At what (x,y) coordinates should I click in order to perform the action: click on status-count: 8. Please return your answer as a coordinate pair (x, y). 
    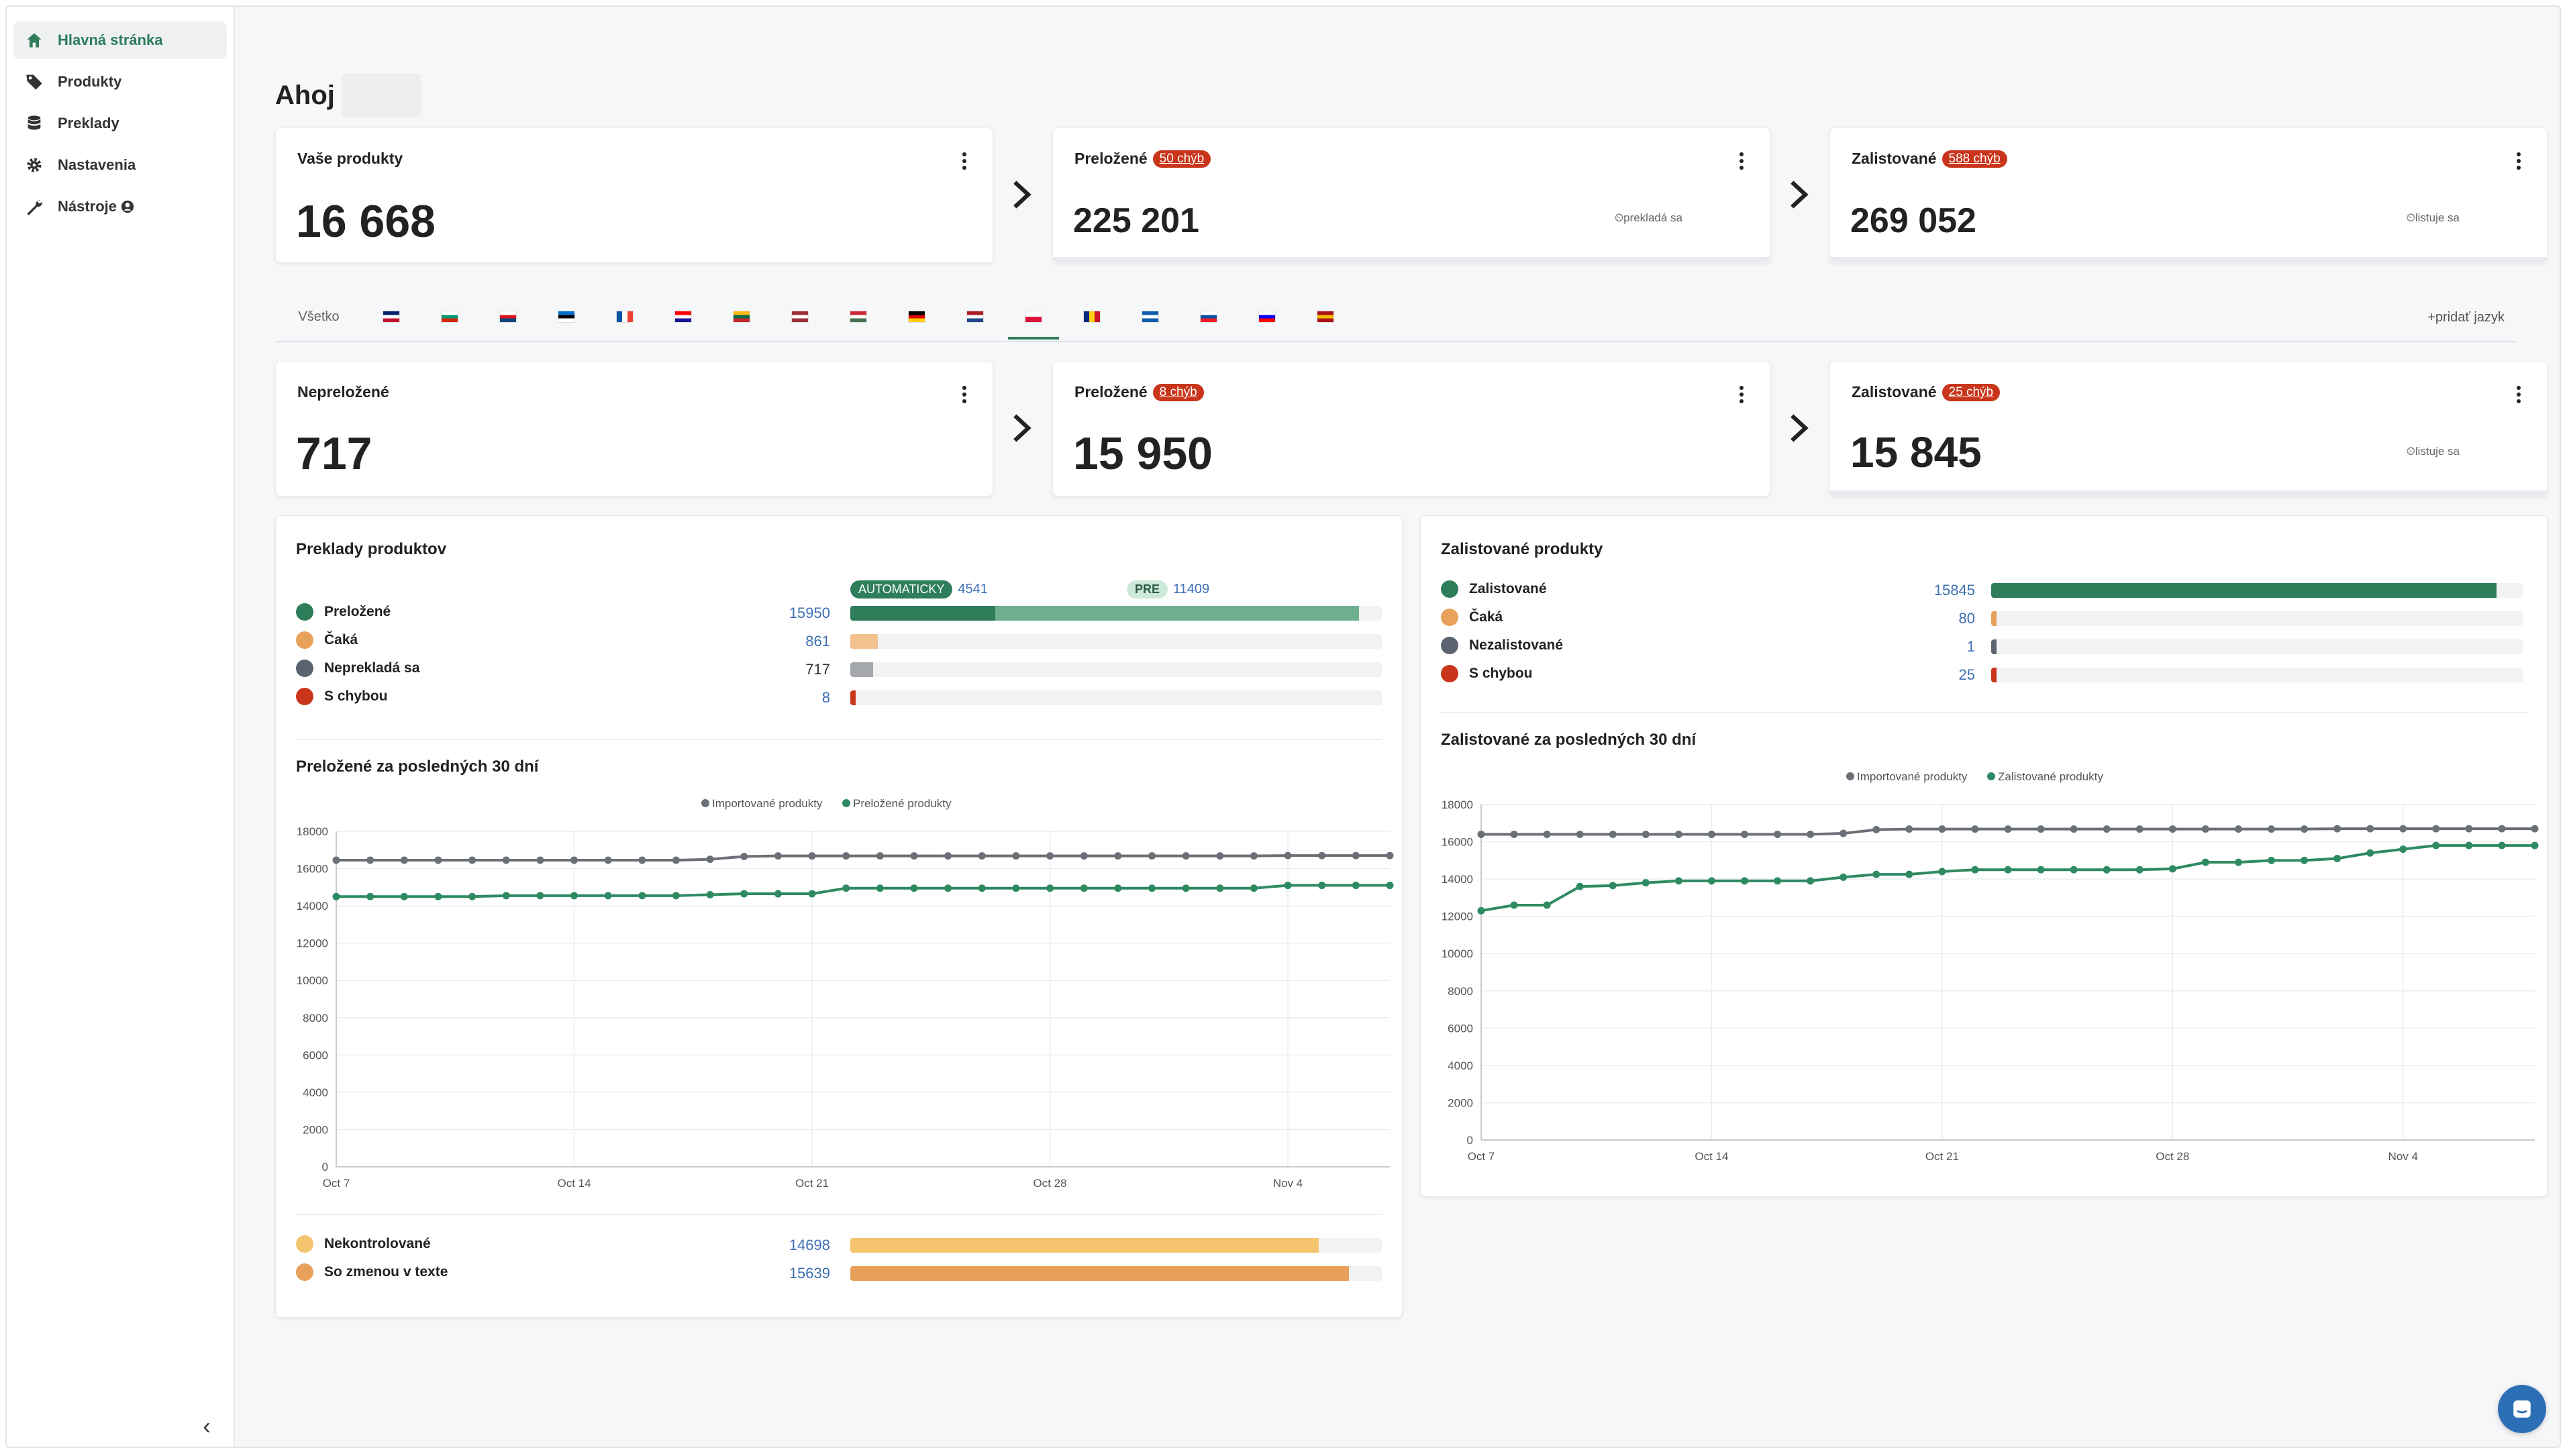
    Looking at the image, I should click on (826, 698).